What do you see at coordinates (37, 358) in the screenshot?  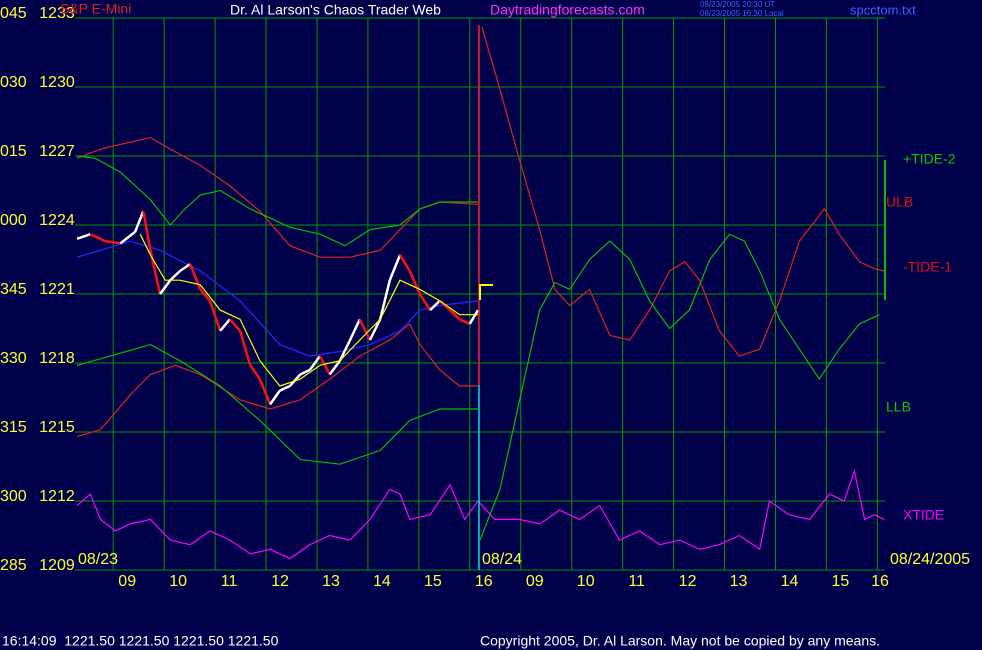 I see `y-tick-label: 330 1218` at bounding box center [37, 358].